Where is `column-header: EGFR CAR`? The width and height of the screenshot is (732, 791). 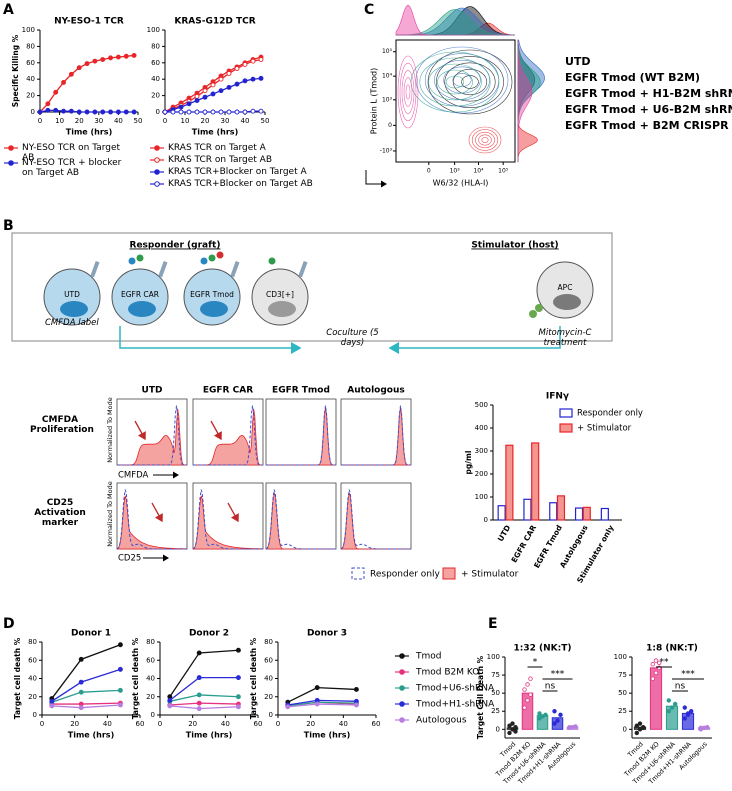 column-header: EGFR CAR is located at coordinates (228, 391).